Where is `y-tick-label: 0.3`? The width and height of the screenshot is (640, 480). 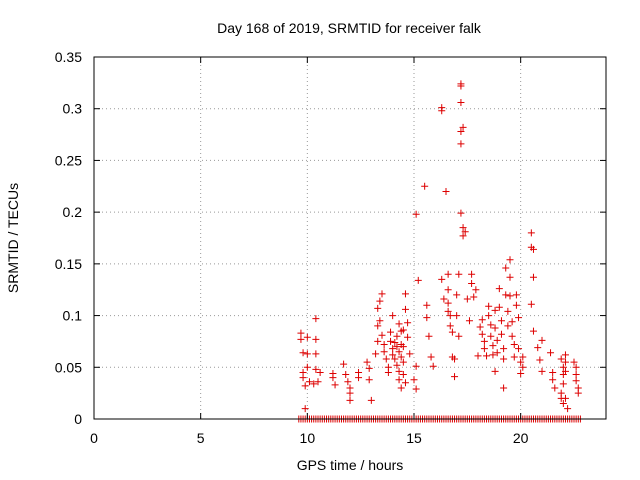
y-tick-label: 0.3 is located at coordinates (73, 109).